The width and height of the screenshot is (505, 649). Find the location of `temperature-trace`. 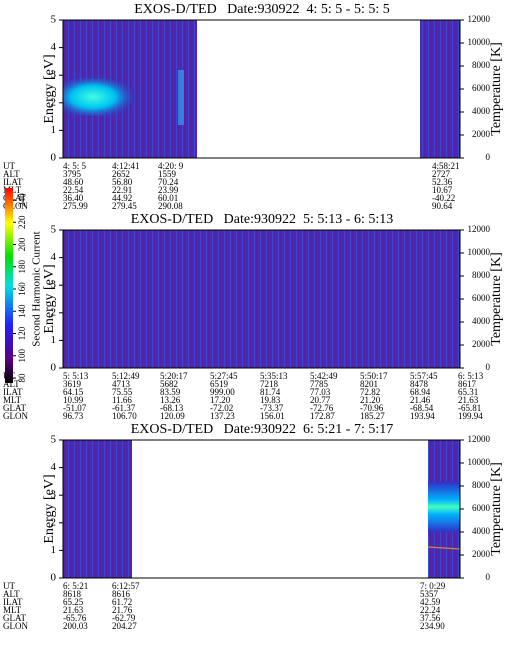

temperature-trace is located at coordinates (444, 548).